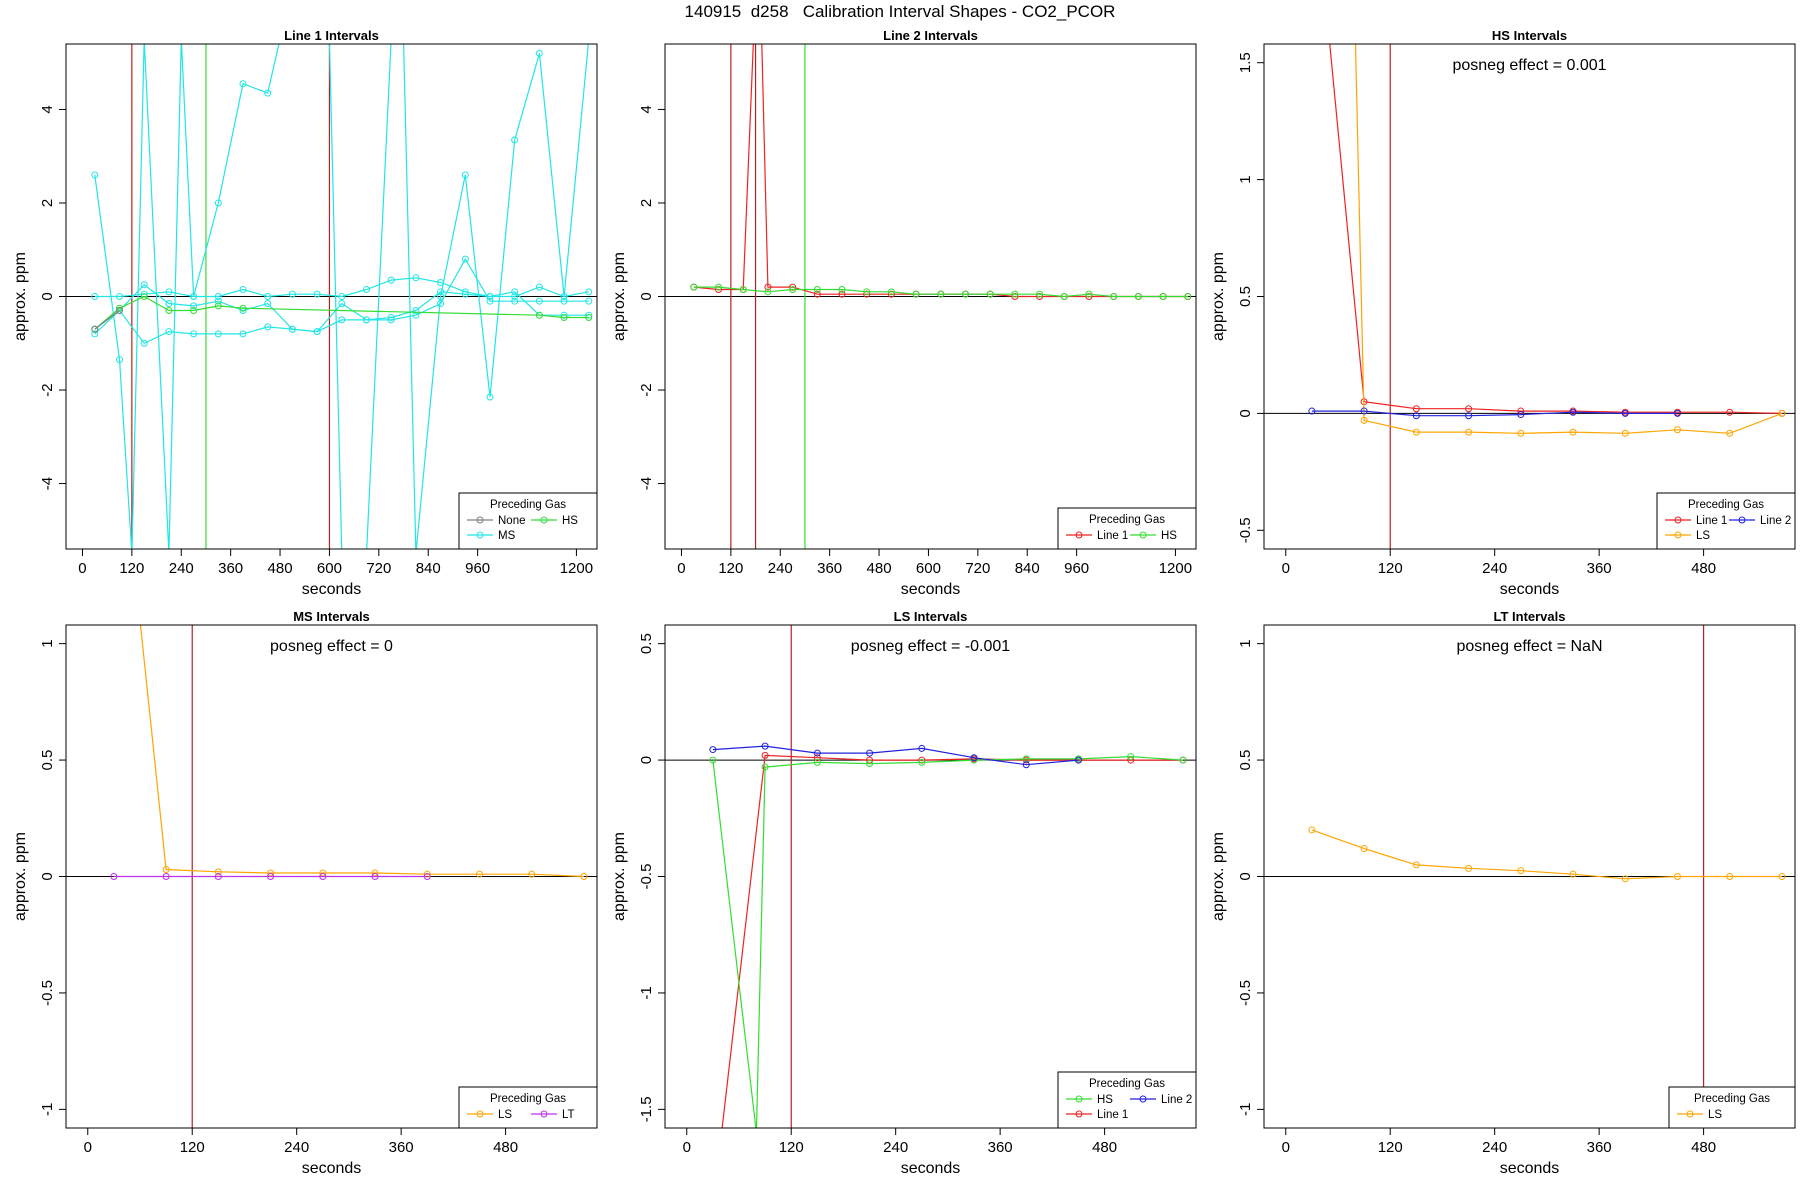 This screenshot has width=1800, height=1200. I want to click on chart-title: LT Intervals, so click(1529, 616).